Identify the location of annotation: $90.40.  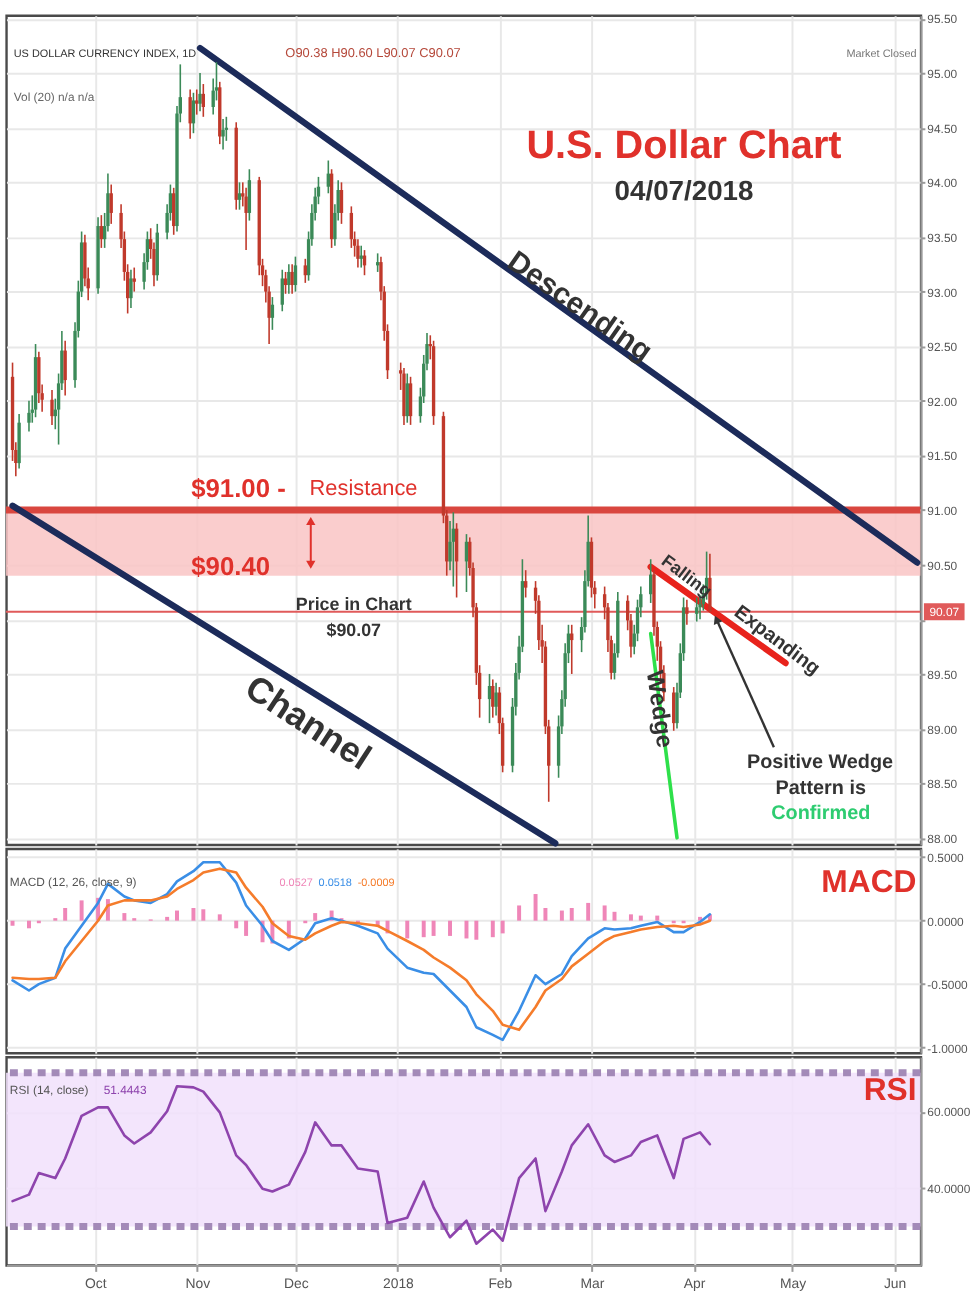
(231, 565).